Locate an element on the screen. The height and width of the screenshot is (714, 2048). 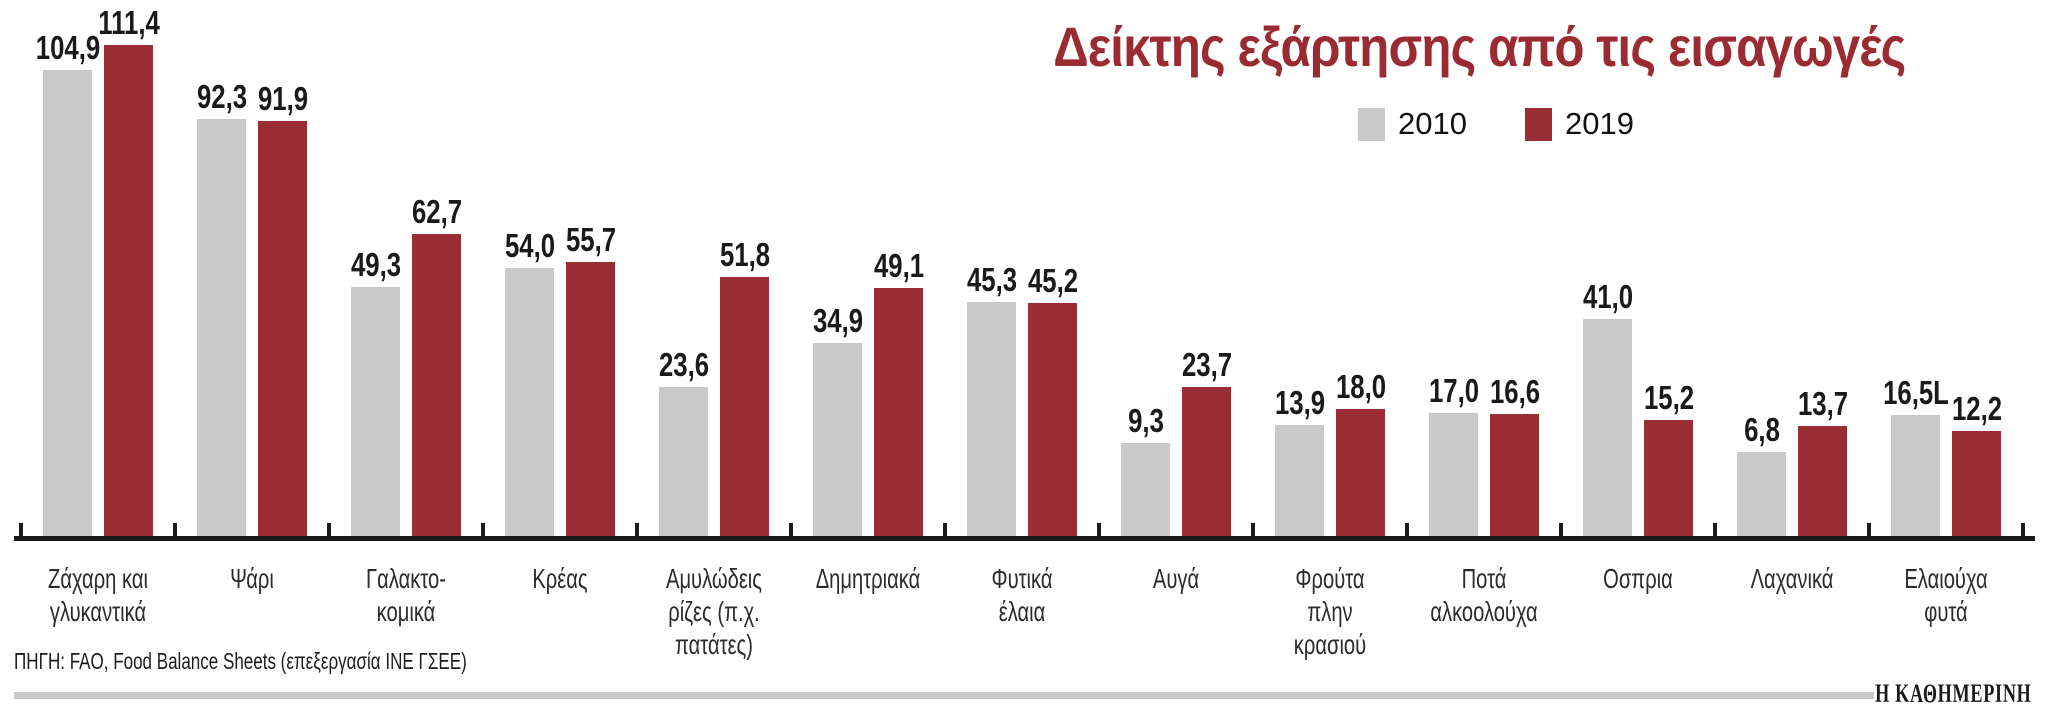
value-label-2010-3: 49,3 is located at coordinates (375, 264).